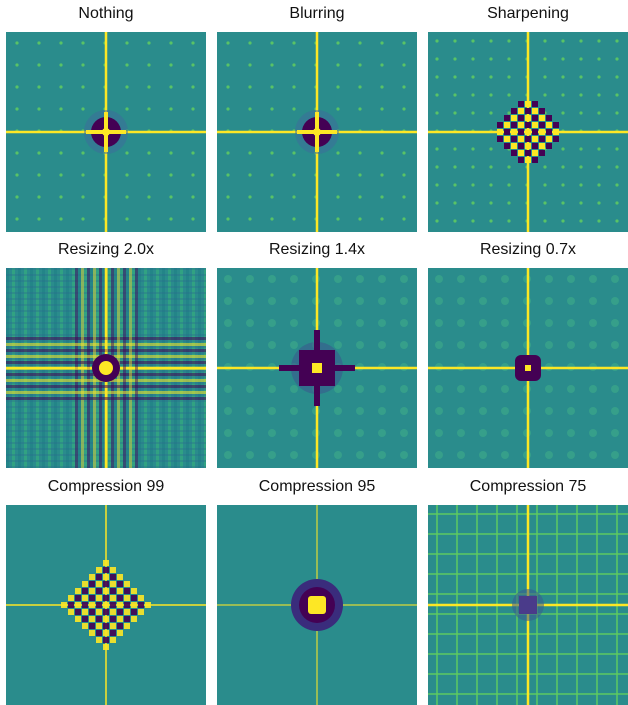  I want to click on panel-title: Compression 99, so click(106, 486).